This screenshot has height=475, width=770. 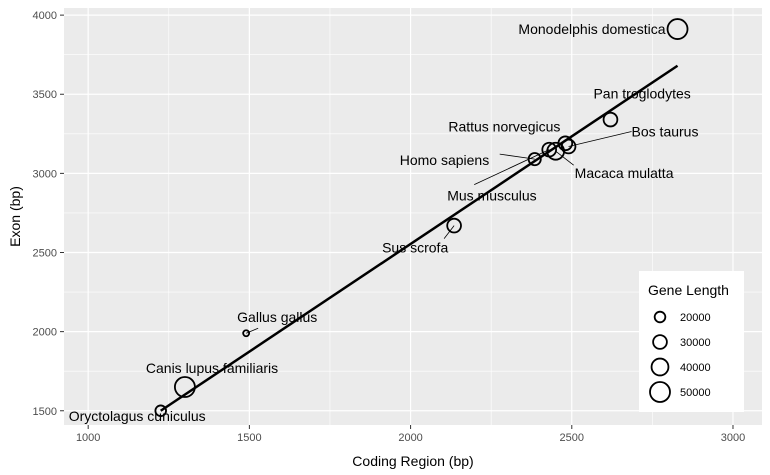 What do you see at coordinates (641, 94) in the screenshot?
I see `point-label: Pan troglodytes` at bounding box center [641, 94].